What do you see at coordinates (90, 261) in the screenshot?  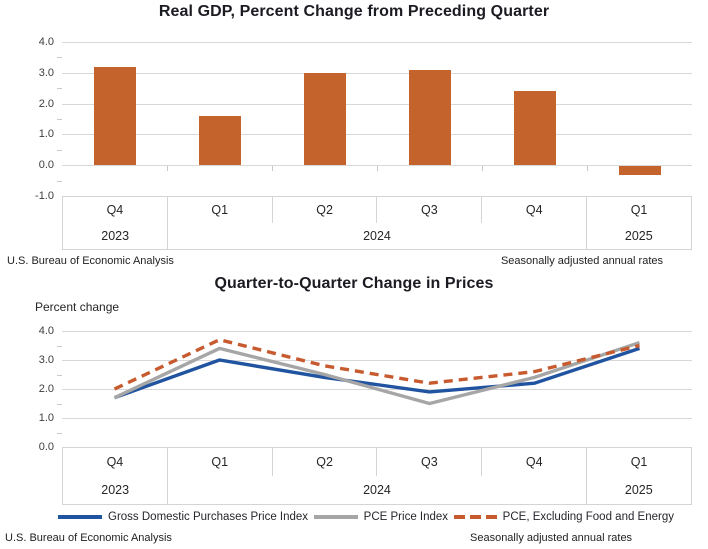 I see `gdp-source-text: U.S. Bureau of Economic Analysis` at bounding box center [90, 261].